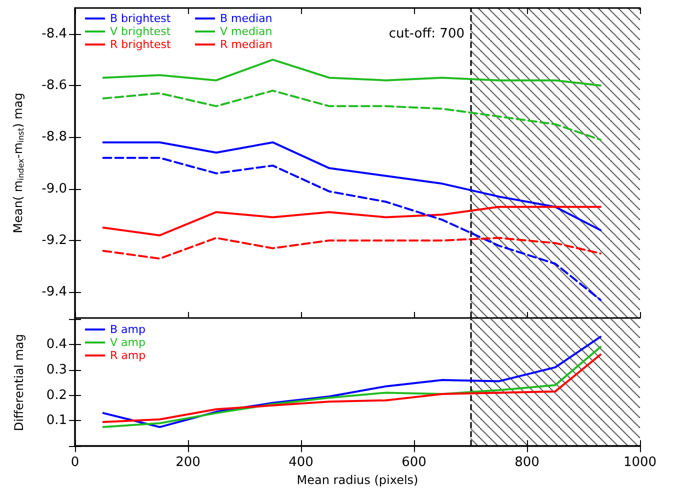  I want to click on legend-label: B brightest, so click(141, 18).